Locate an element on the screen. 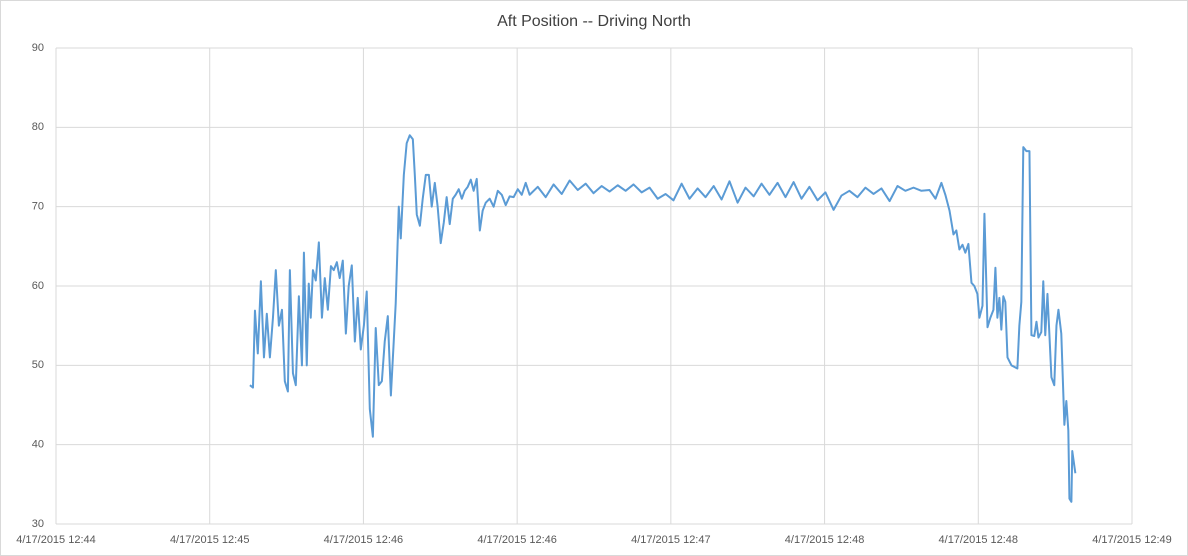  x-tick-label: 4/17/2015 12:45 is located at coordinates (210, 540).